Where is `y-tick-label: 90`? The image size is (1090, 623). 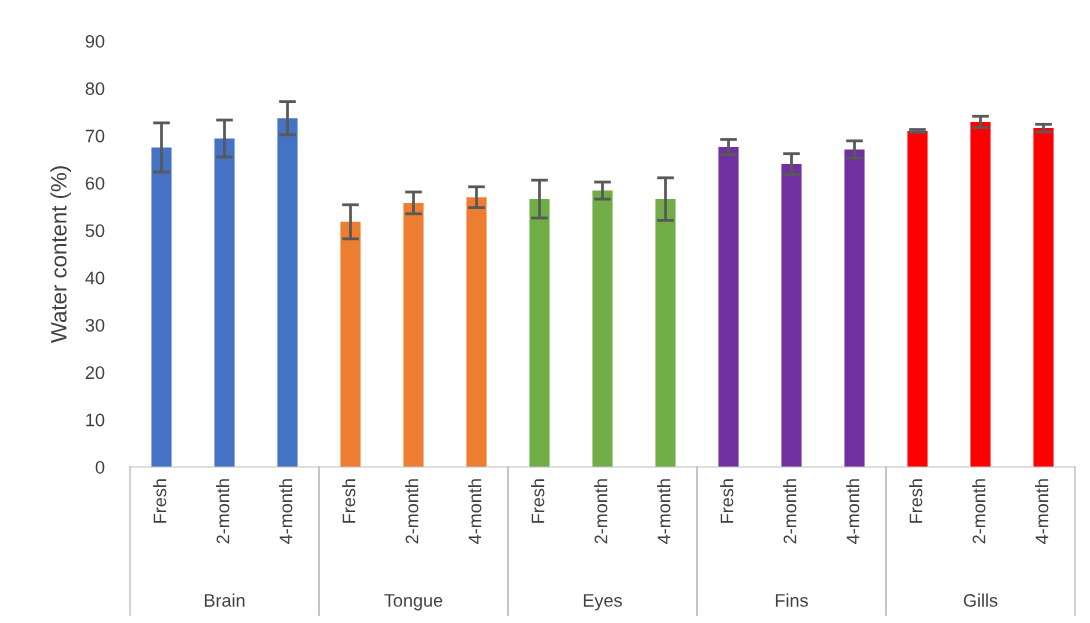
y-tick-label: 90 is located at coordinates (95, 41).